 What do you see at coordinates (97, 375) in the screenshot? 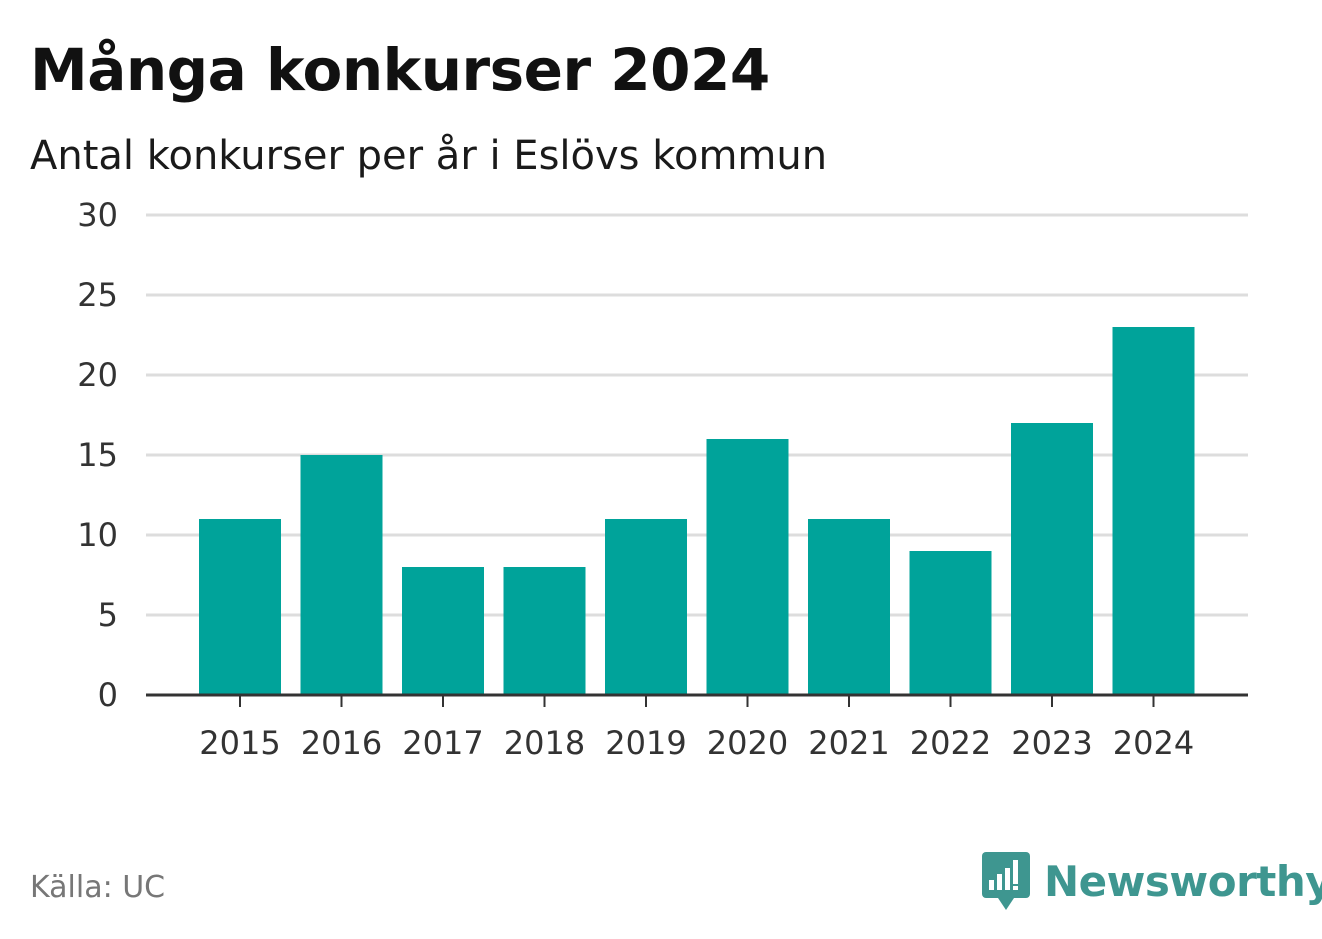
I see `y-tick-label: 20` at bounding box center [97, 375].